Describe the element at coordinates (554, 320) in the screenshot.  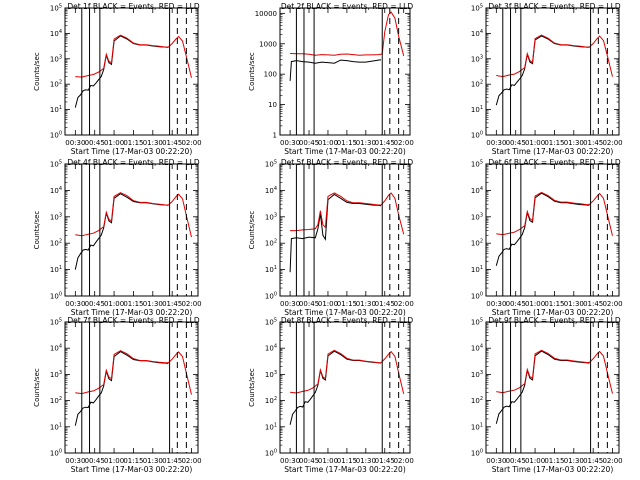
I see `panel-title: Det 9f BLACK = Events, RED = LLD` at that location.